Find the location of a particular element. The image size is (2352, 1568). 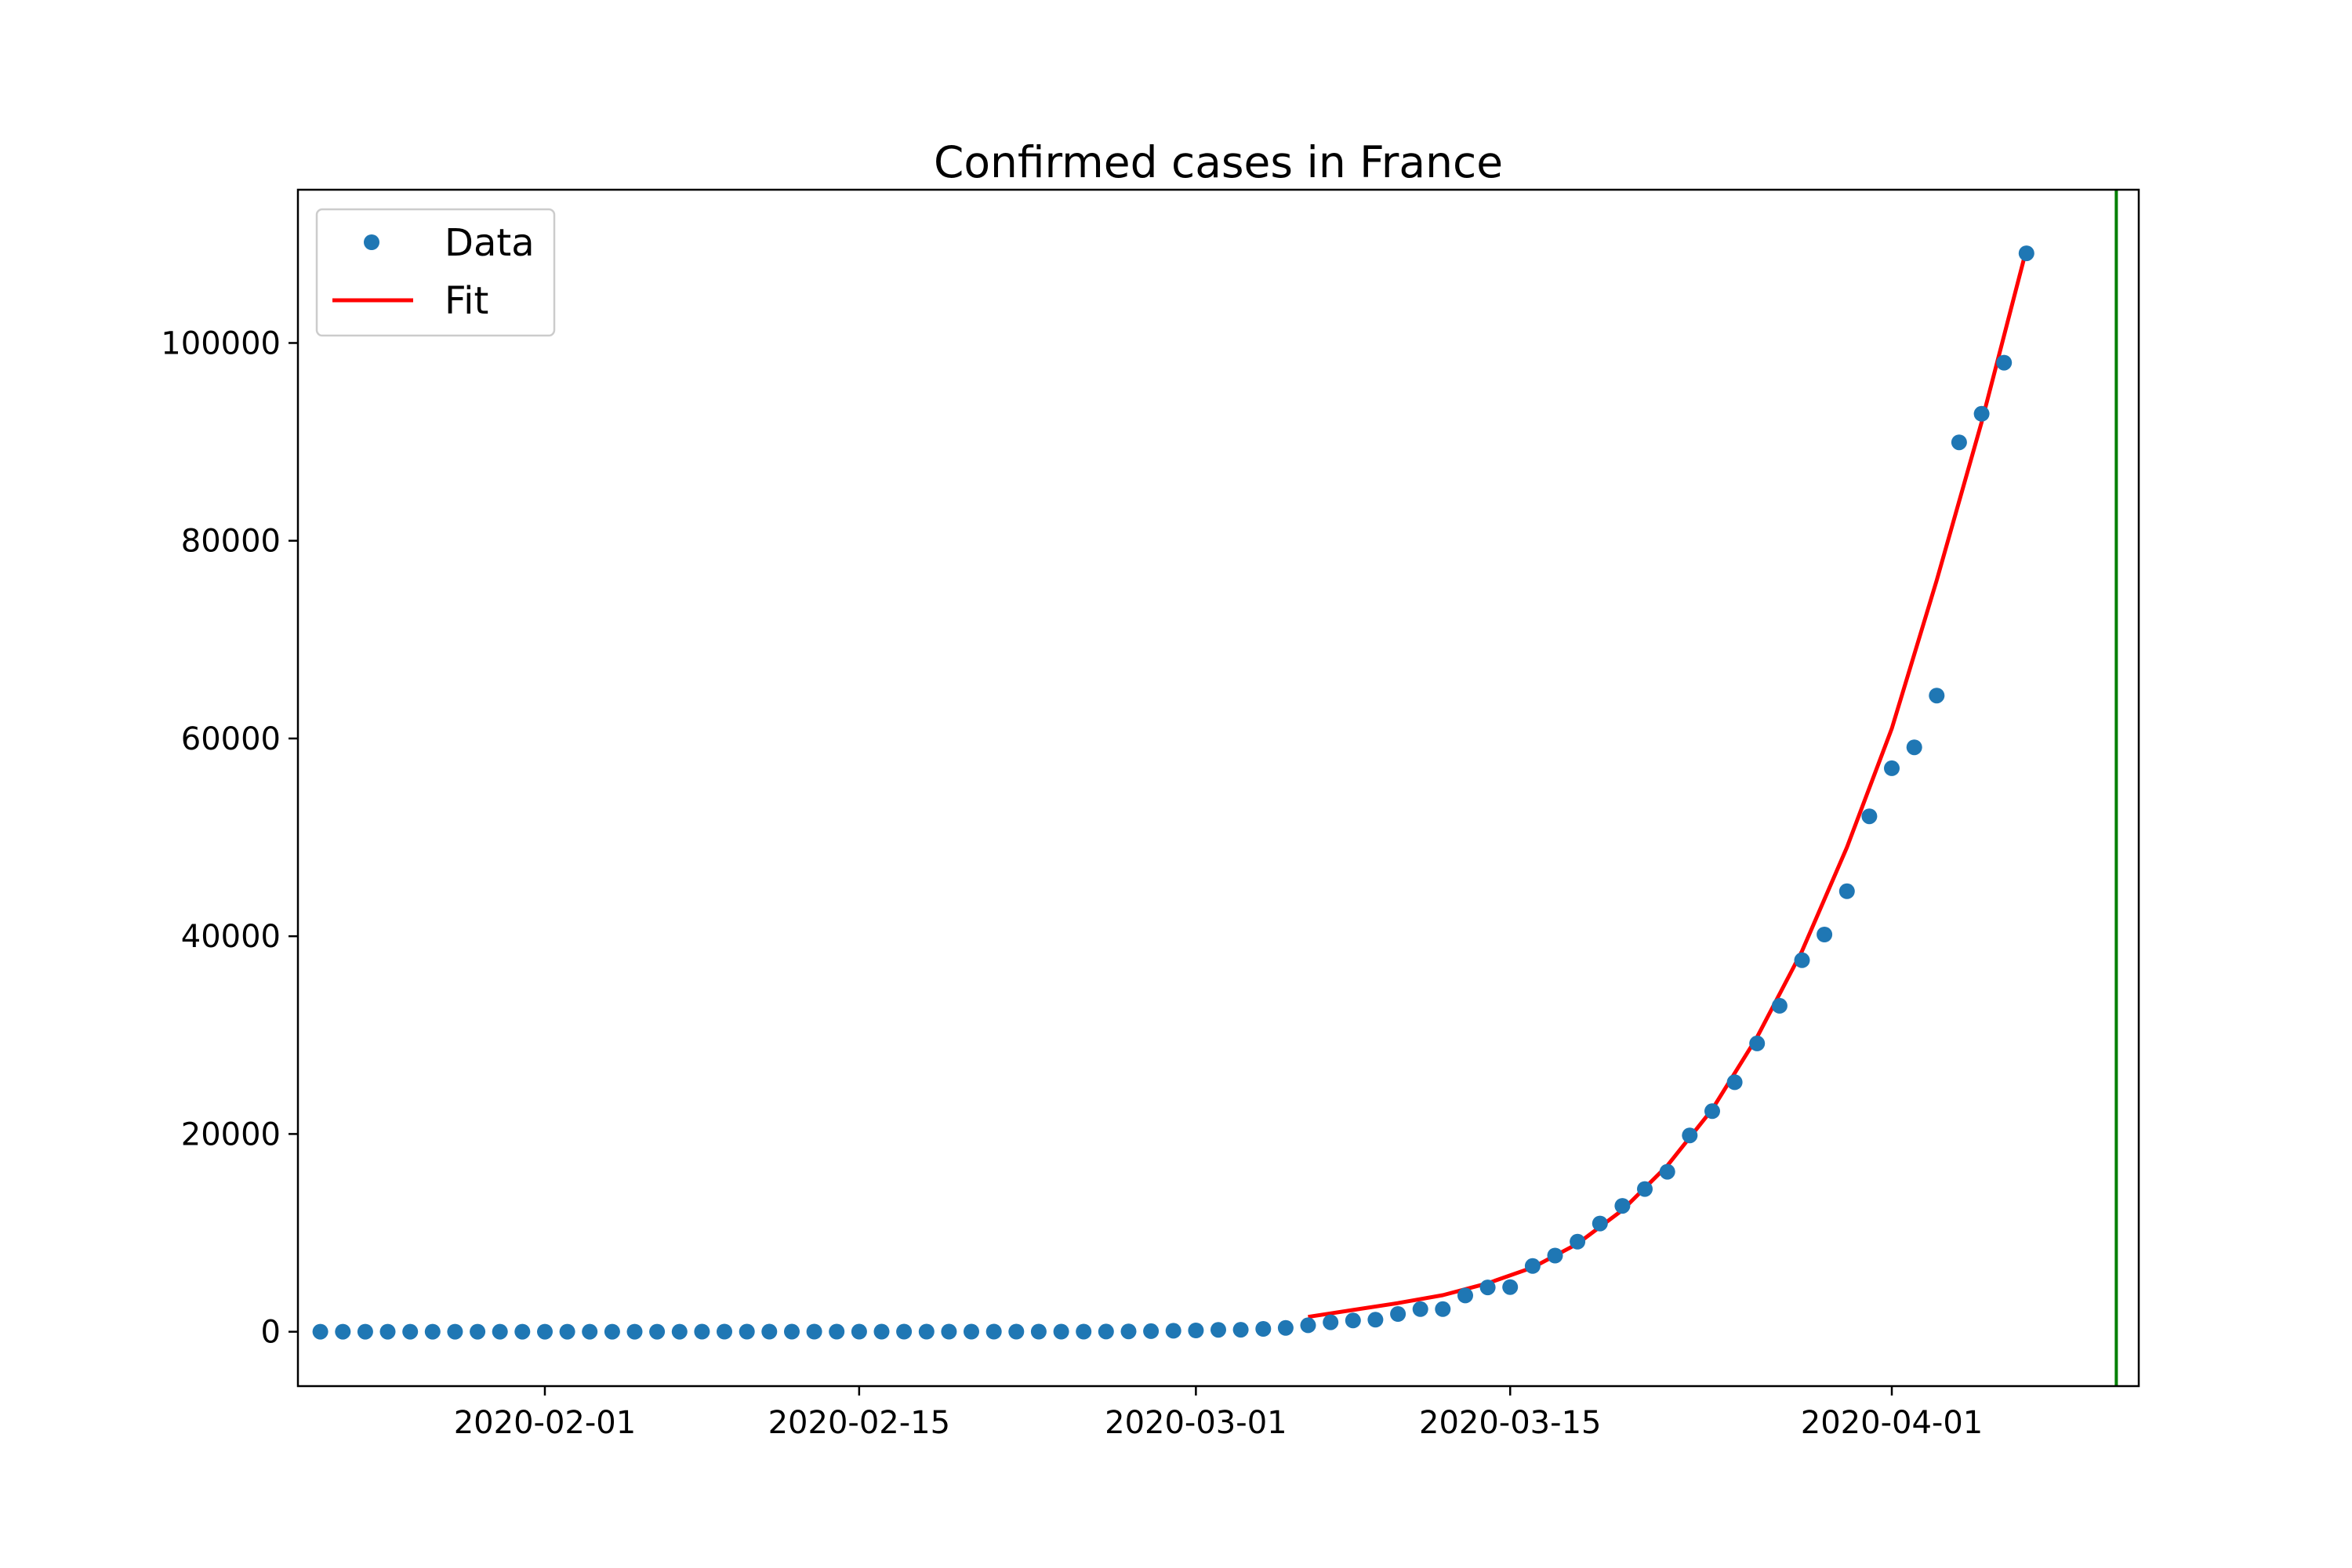

legend: Data Fit is located at coordinates (435, 272).